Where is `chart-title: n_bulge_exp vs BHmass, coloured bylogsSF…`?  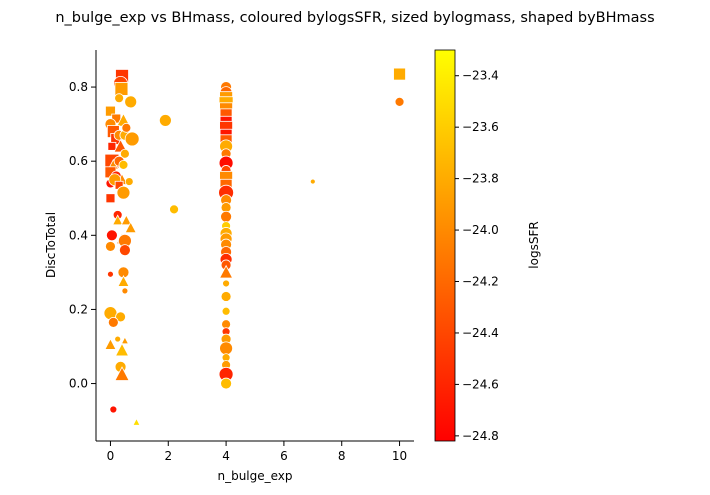
chart-title: n_bulge_exp vs BHmass, coloured bylogsSF… is located at coordinates (354, 18).